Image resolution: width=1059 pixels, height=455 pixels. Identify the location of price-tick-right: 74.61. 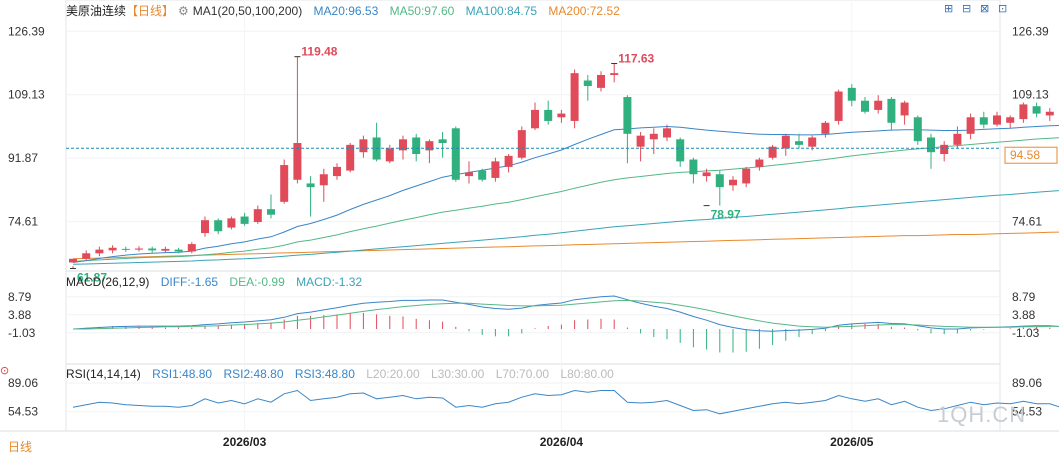
(1027, 222).